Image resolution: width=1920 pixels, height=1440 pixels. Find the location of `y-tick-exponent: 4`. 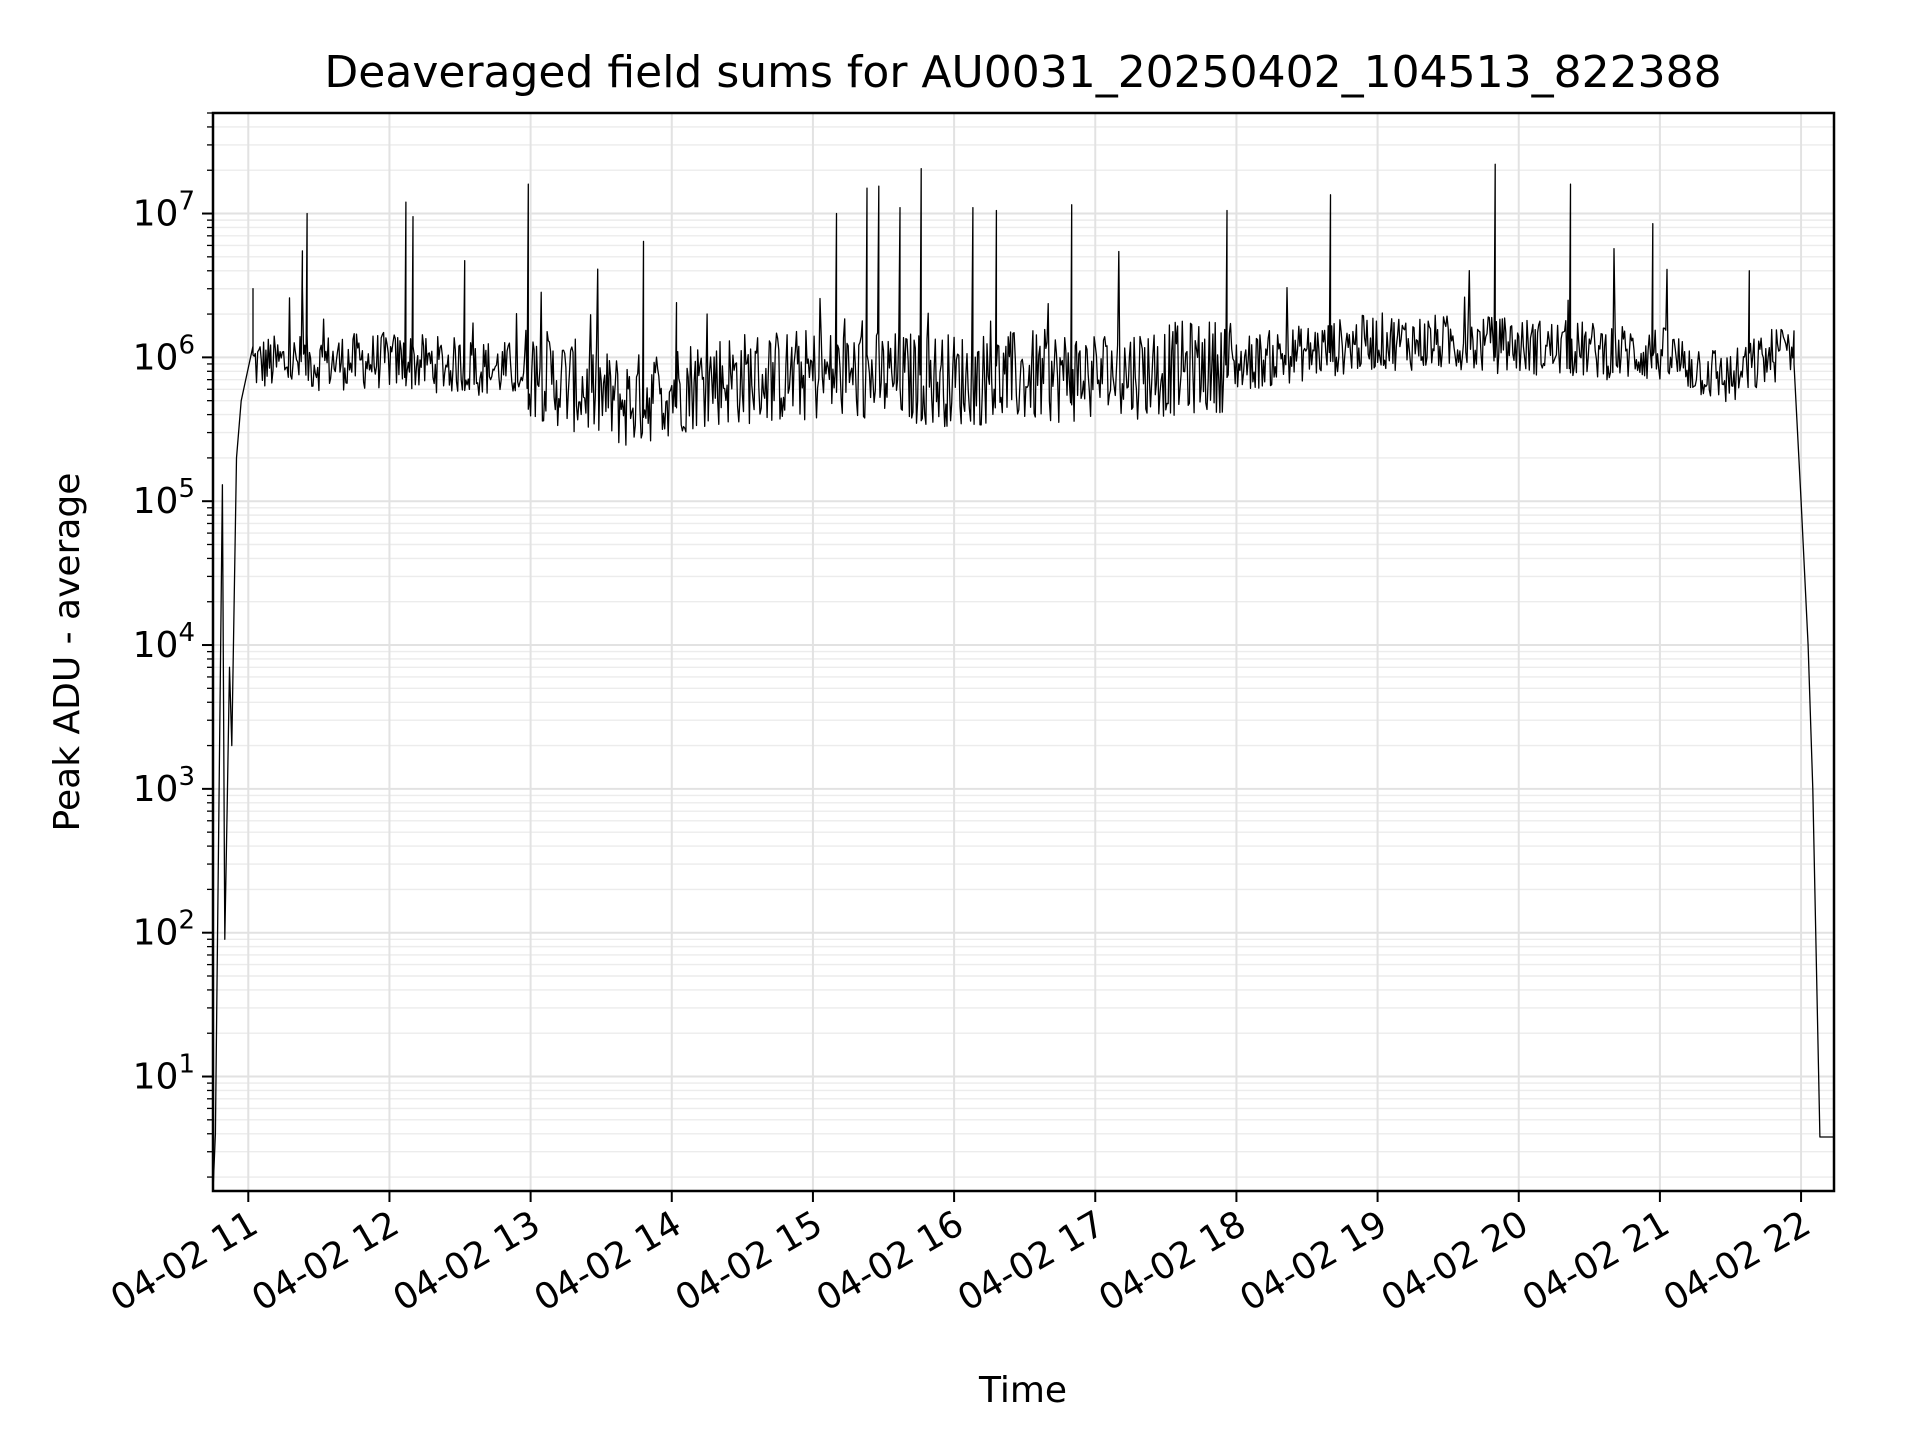

y-tick-exponent: 4 is located at coordinates (186, 633).